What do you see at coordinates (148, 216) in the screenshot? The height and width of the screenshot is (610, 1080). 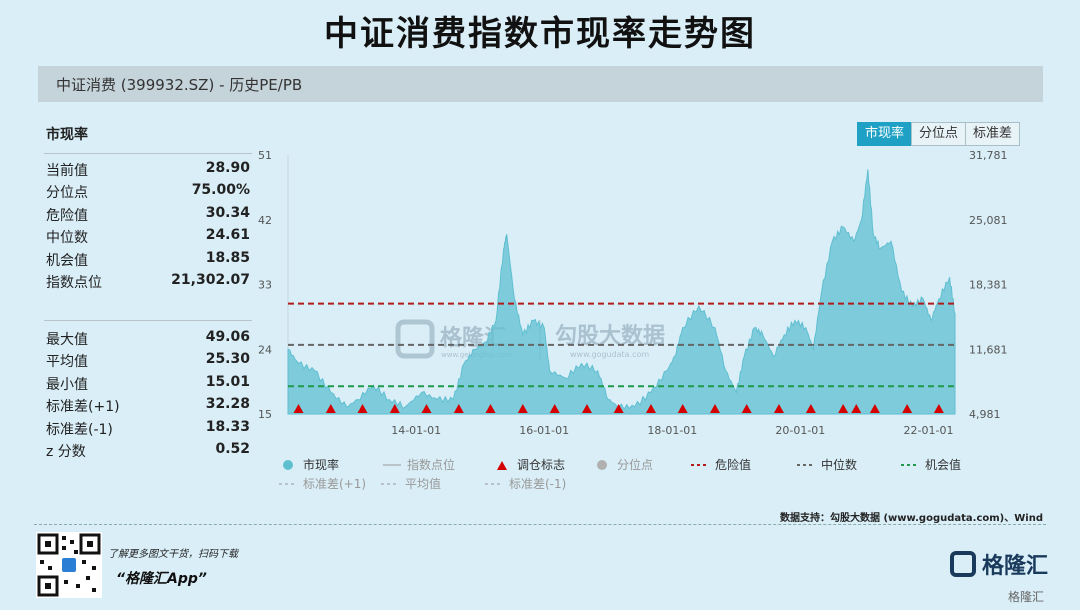 I see `stat-row: 危险值 30.34` at bounding box center [148, 216].